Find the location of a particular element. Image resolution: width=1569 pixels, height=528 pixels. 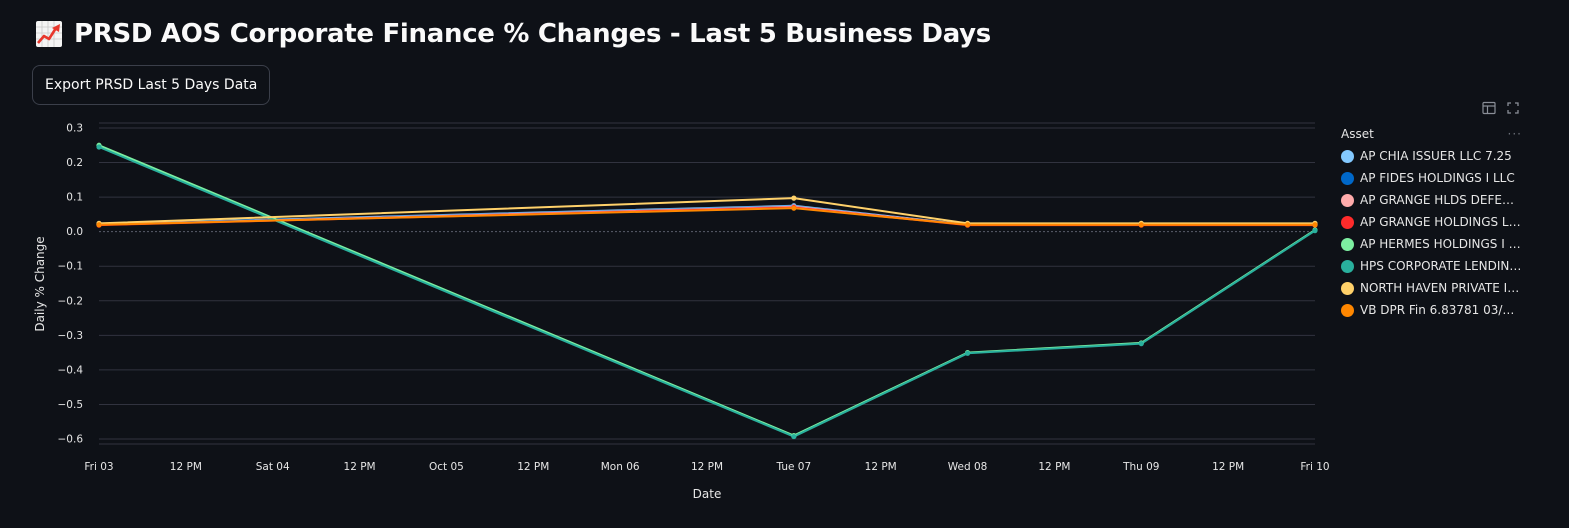

y-tick-label: −0.5 is located at coordinates (71, 405).